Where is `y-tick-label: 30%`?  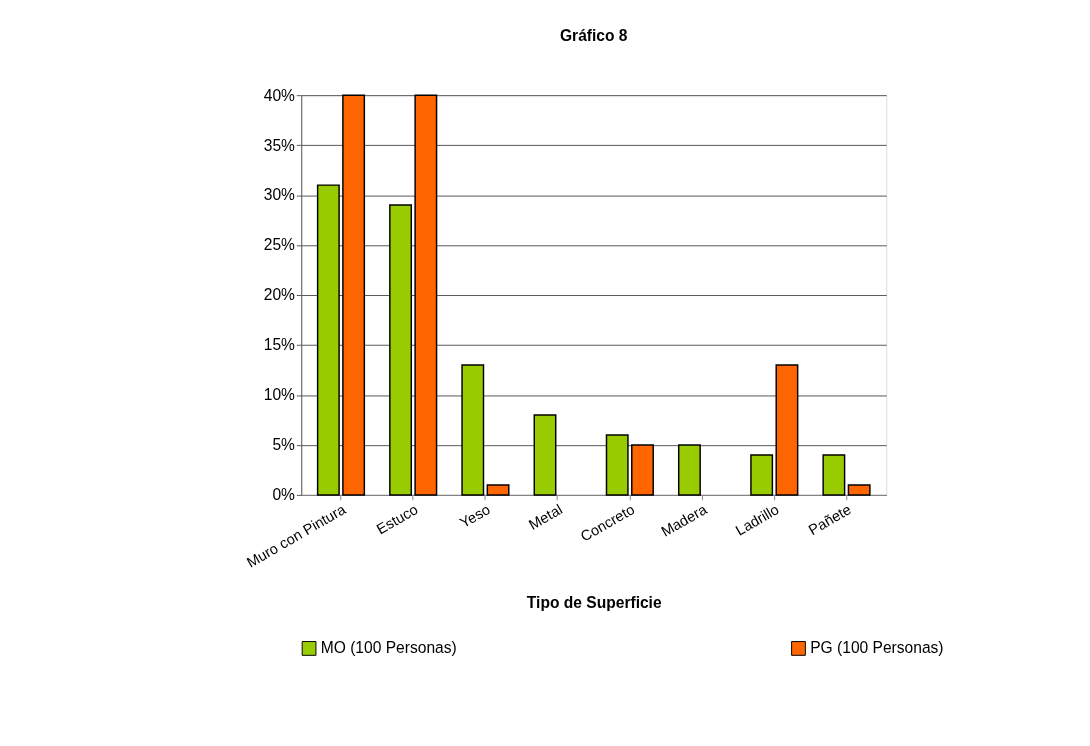 y-tick-label: 30% is located at coordinates (279, 195).